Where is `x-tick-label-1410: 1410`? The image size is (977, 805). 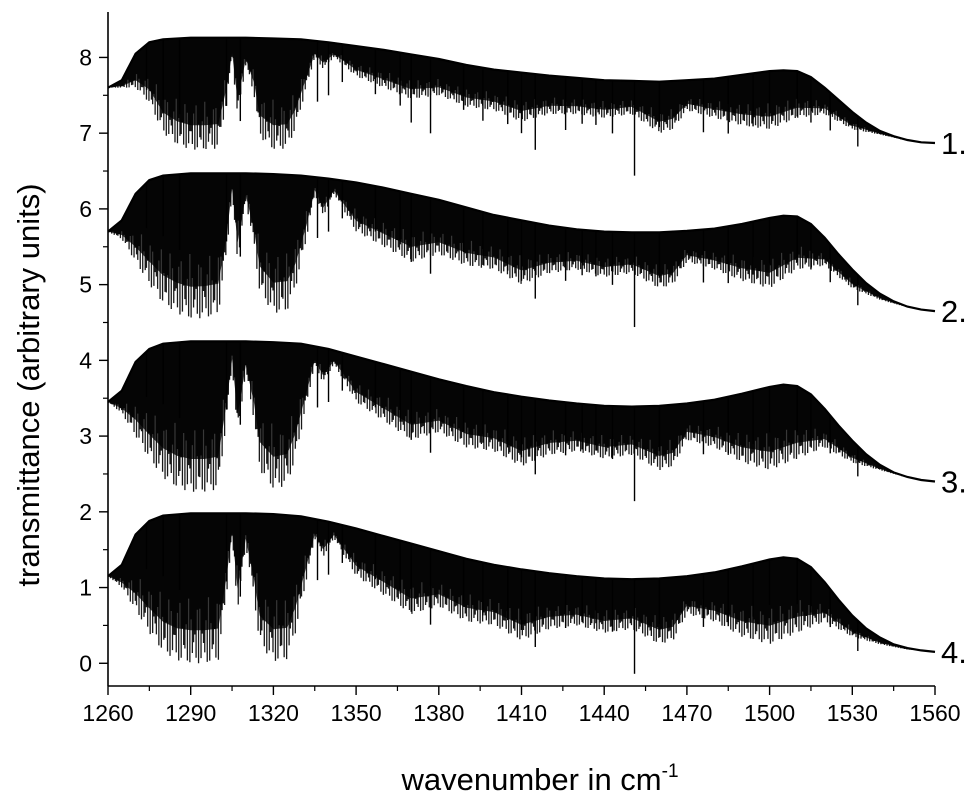 x-tick-label-1410: 1410 is located at coordinates (521, 713).